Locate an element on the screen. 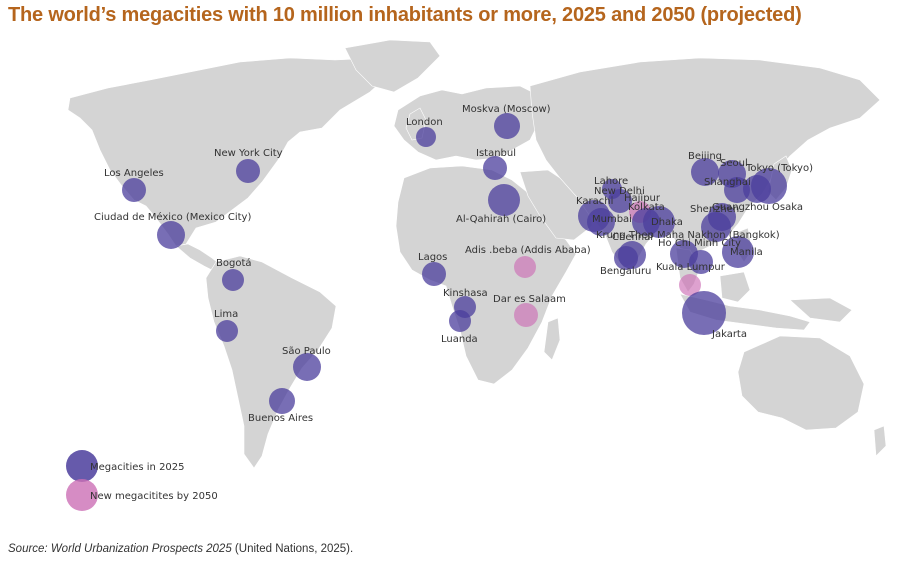  city-marker-new-delhi is located at coordinates (620, 201).